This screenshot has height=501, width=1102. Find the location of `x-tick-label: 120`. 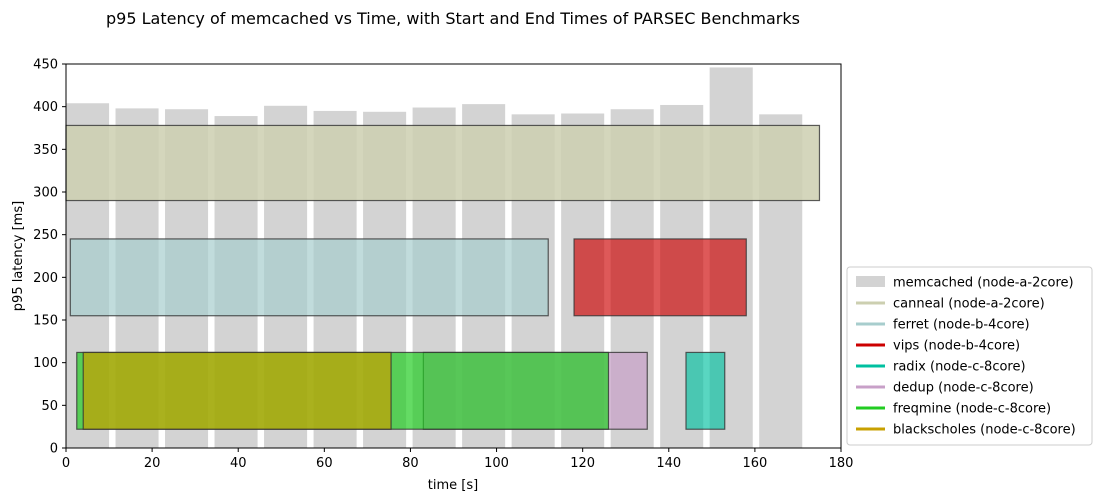

x-tick-label: 120 is located at coordinates (582, 463).